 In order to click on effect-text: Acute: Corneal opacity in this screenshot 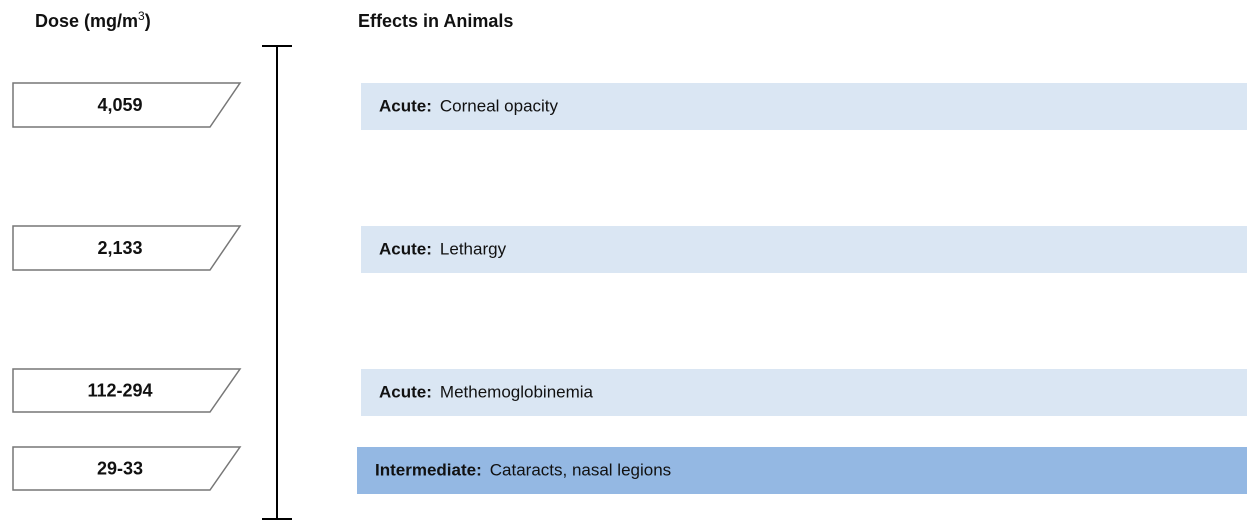, I will do `click(469, 106)`.